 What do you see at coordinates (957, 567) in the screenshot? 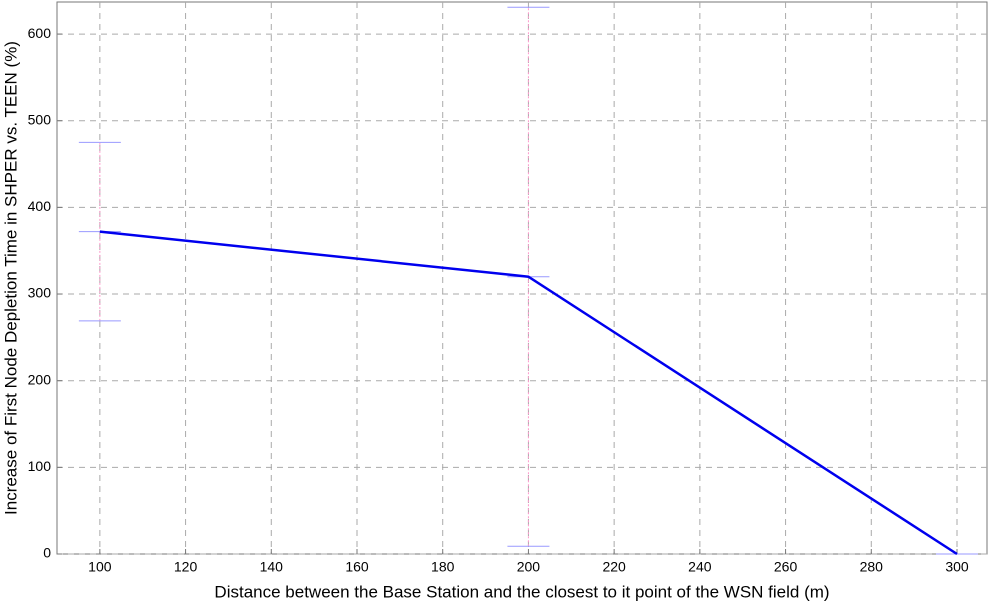
I see `x-tick-label: 300` at bounding box center [957, 567].